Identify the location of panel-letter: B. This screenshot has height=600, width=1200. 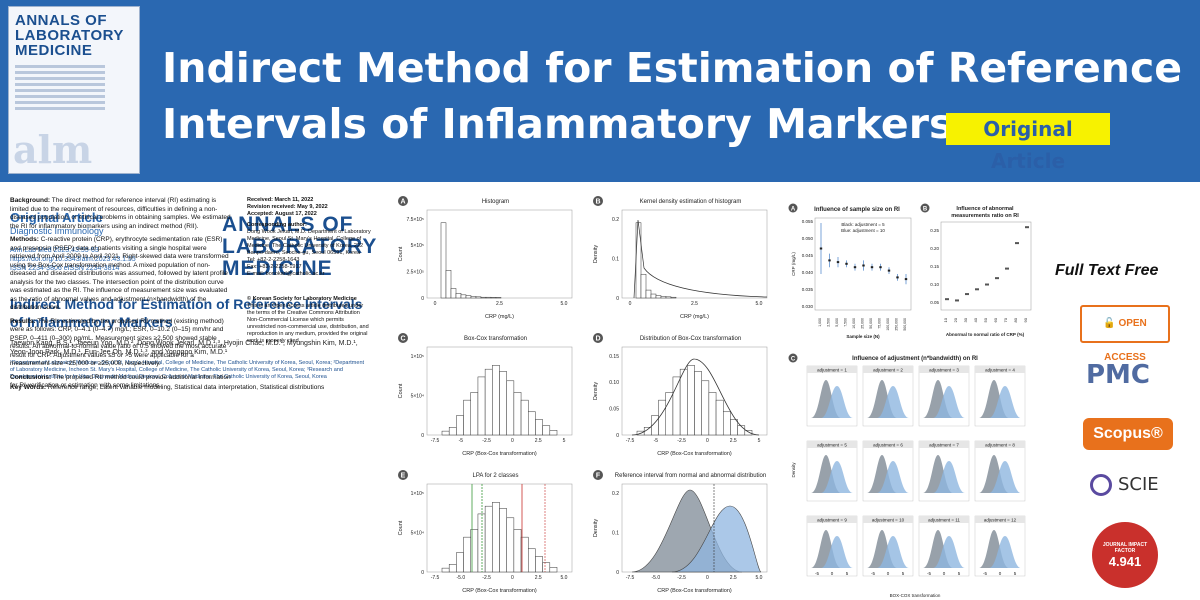
(925, 210).